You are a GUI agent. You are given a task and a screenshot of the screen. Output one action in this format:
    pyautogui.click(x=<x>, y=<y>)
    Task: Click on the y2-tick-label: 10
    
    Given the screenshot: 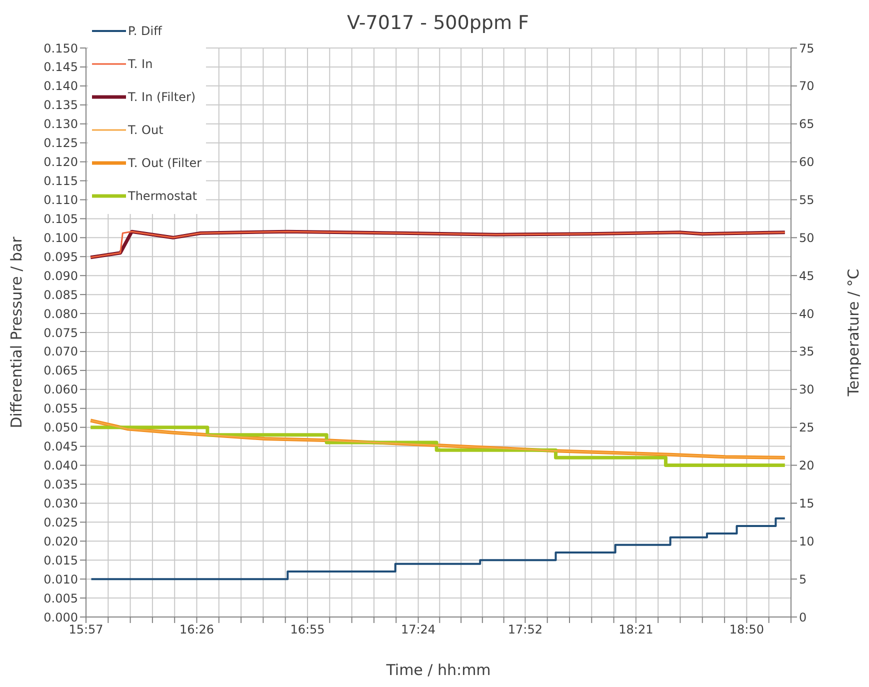 What is the action you would take?
    pyautogui.click(x=806, y=541)
    